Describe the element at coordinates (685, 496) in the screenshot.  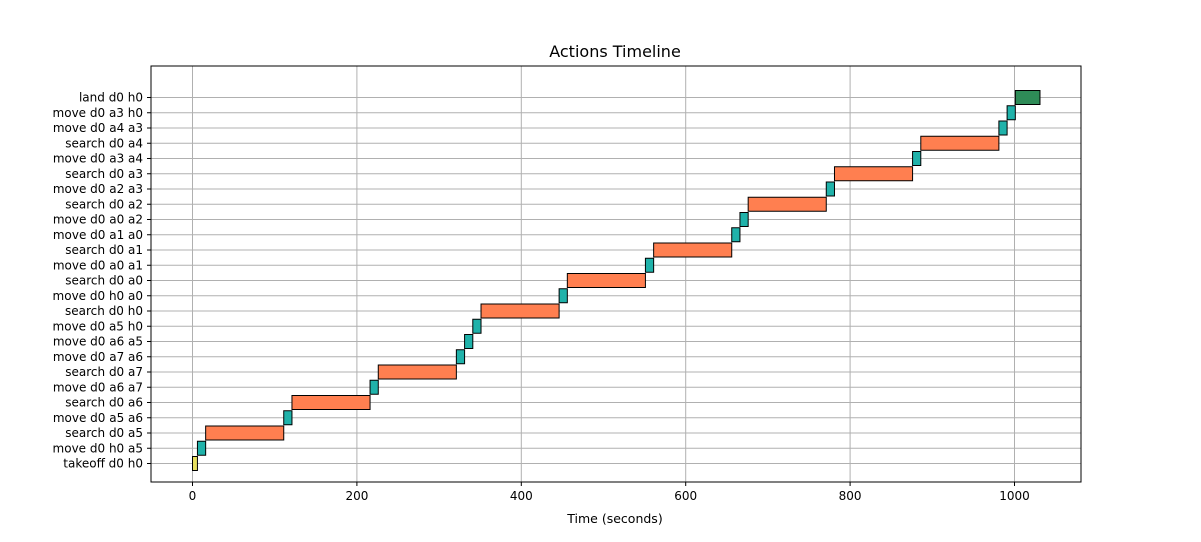
I see `x-tick-label: 600` at that location.